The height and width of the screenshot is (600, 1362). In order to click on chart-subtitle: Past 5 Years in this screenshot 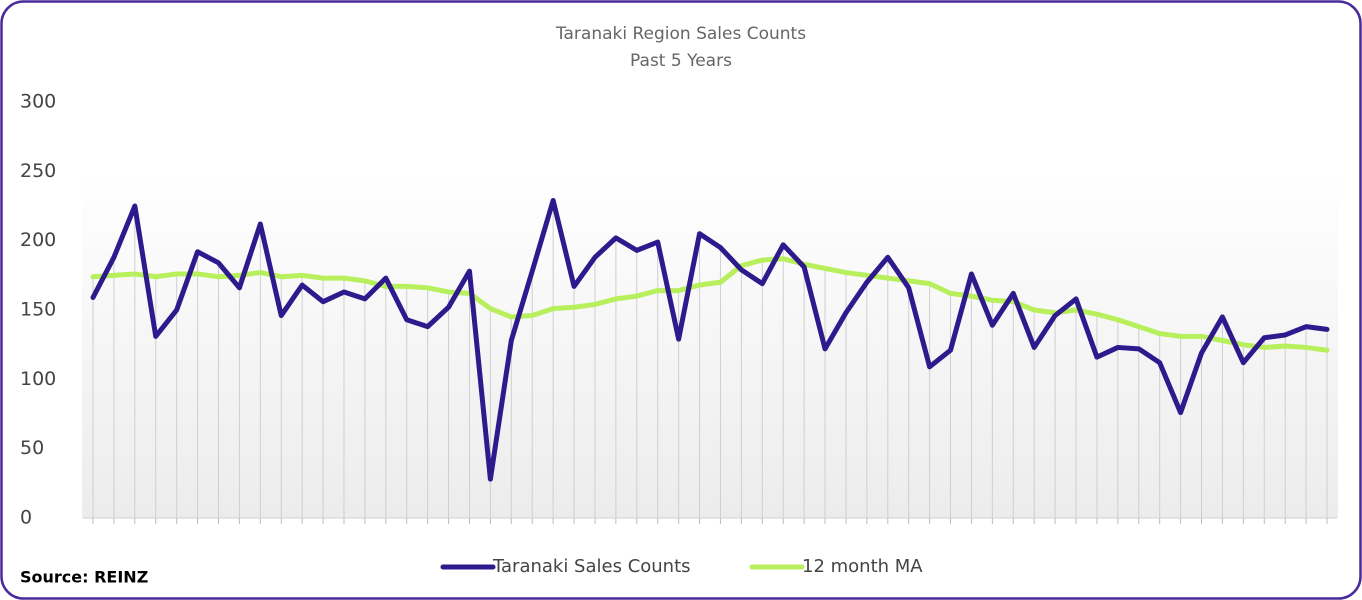, I will do `click(681, 61)`.